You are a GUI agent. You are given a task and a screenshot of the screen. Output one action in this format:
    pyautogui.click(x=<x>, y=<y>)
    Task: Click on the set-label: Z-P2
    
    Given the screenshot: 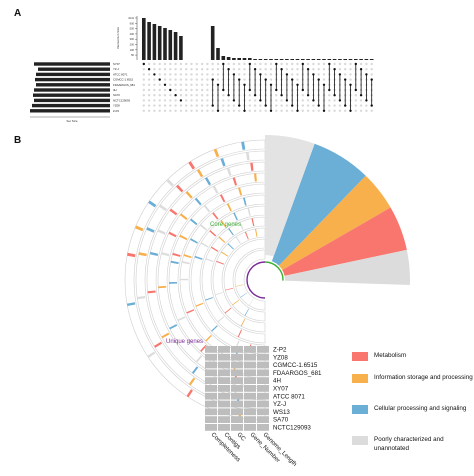 What is the action you would take?
    pyautogui.click(x=116, y=111)
    